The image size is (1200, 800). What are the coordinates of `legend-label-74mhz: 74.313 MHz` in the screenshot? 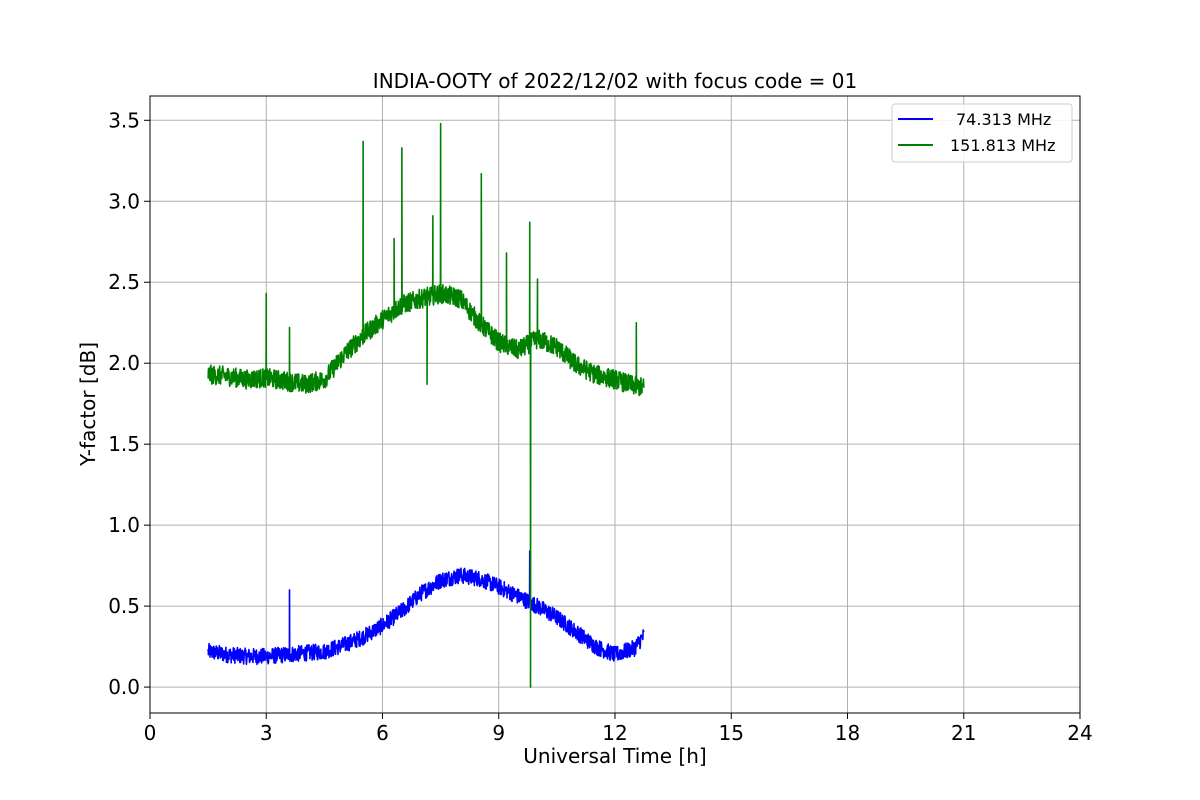 It's located at (1003, 119).